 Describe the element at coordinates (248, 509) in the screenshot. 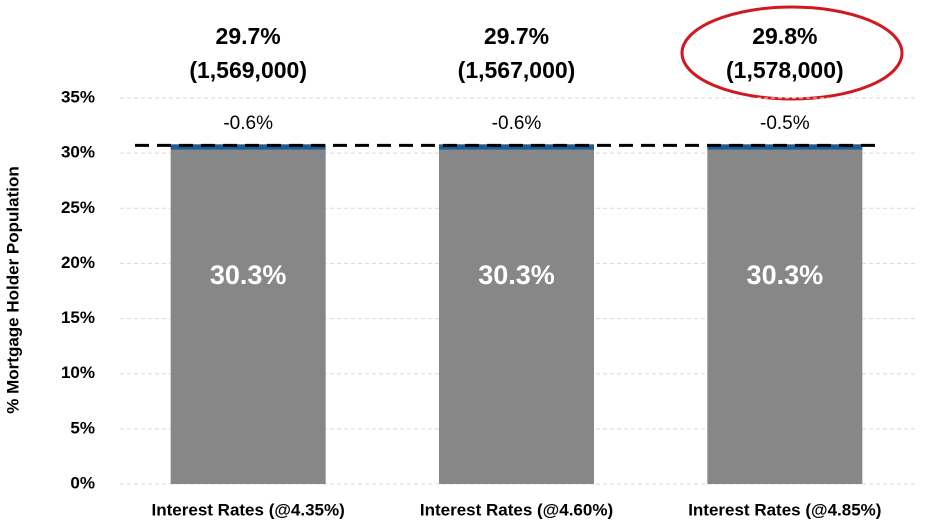

I see `x-tick-label: Interest Rates (@4.35%)` at that location.